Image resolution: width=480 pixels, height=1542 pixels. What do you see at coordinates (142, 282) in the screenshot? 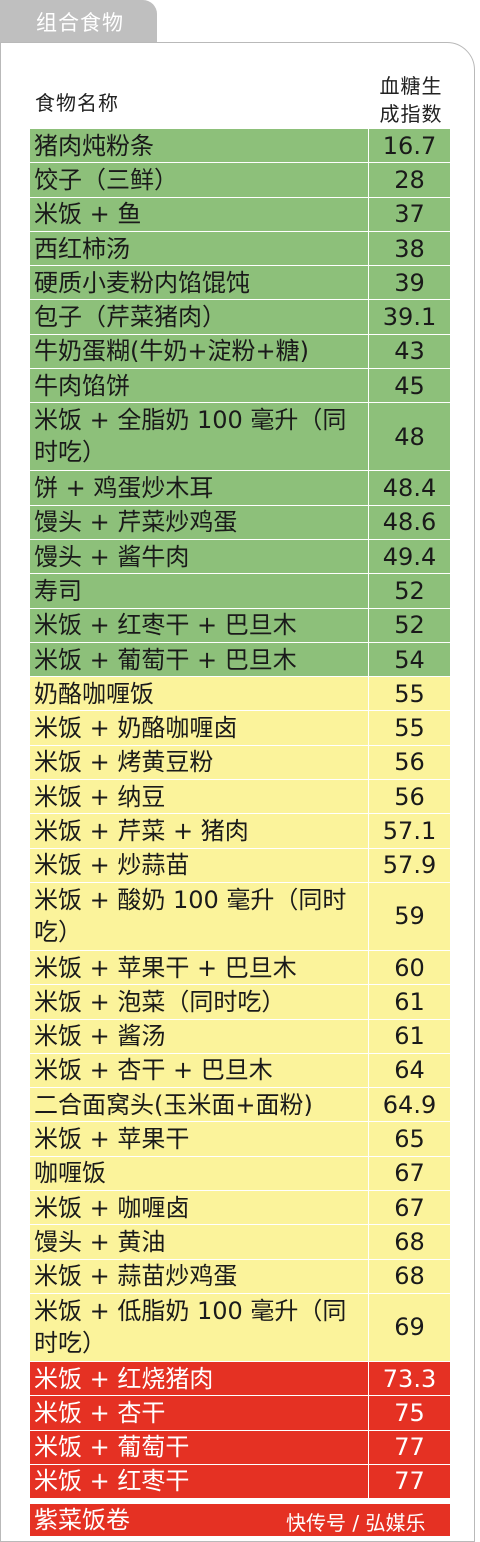
I see `food-name-cell: 硬质小麦粉内馅馄饨` at bounding box center [142, 282].